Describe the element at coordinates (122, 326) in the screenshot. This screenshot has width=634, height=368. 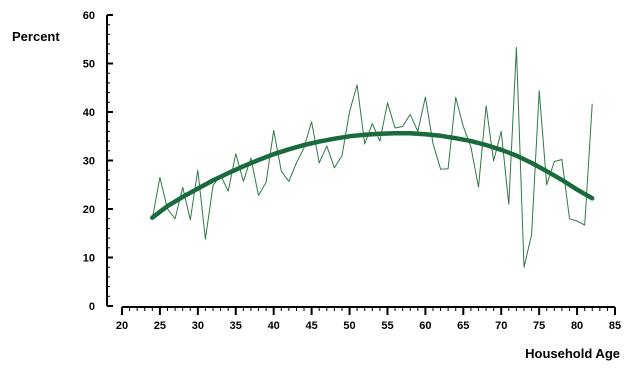
I see `x-tick-label: 20` at that location.